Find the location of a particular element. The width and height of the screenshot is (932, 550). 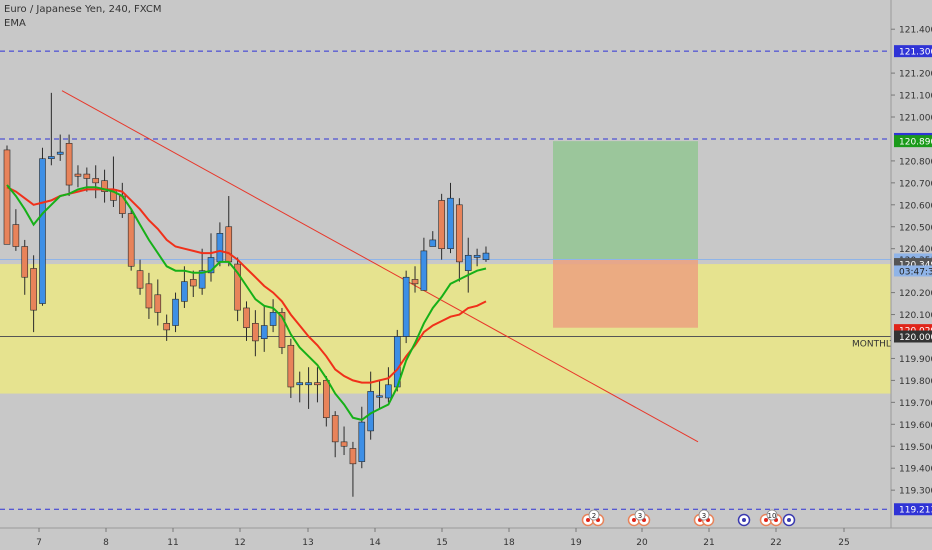

price-label-121-300-bg is located at coordinates (913, 51).